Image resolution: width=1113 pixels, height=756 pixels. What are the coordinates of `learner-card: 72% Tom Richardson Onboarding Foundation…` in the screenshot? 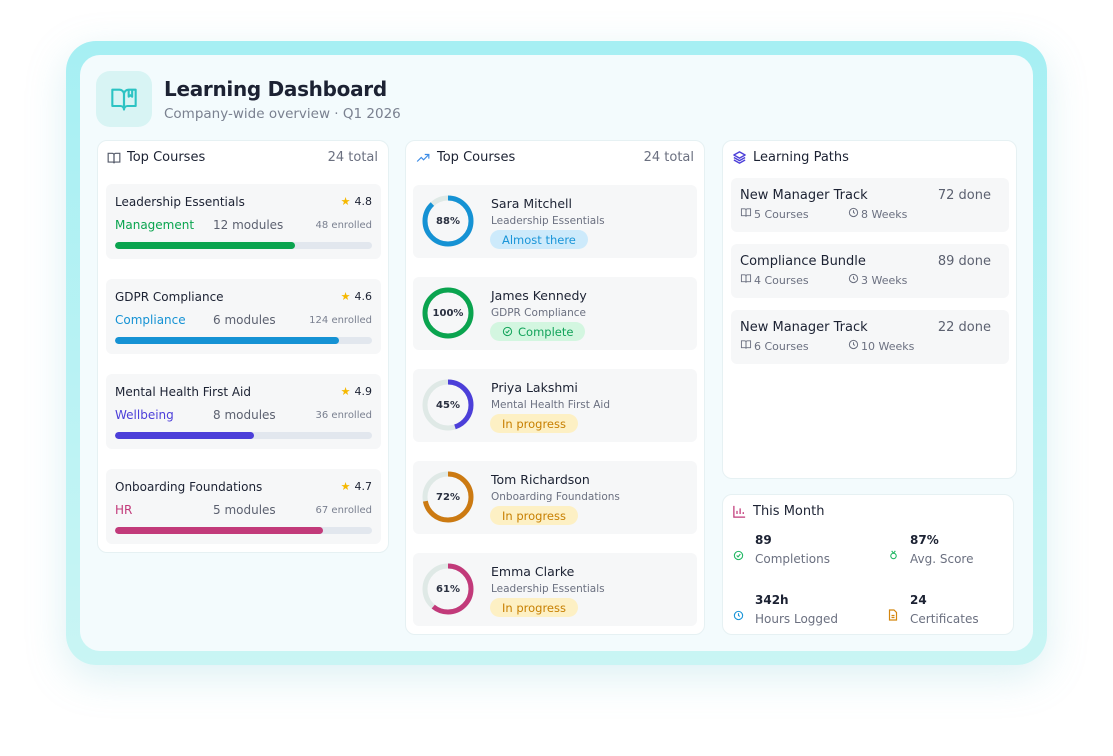 It's located at (555, 497).